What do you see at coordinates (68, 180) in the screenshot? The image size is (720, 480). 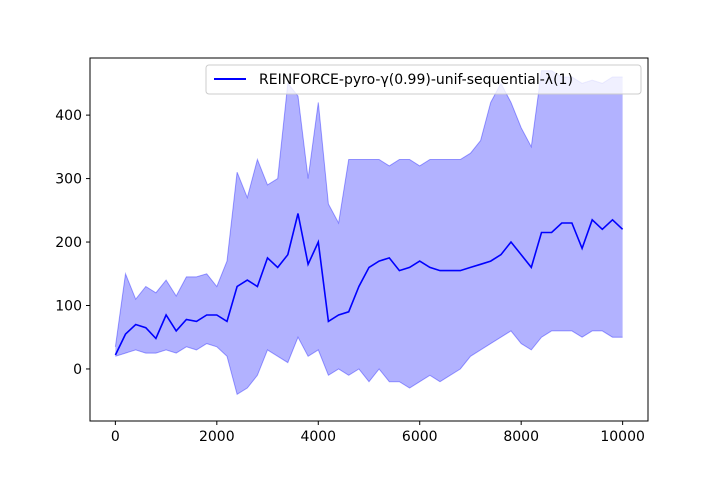 I see `y-tick-label: 300` at bounding box center [68, 180].